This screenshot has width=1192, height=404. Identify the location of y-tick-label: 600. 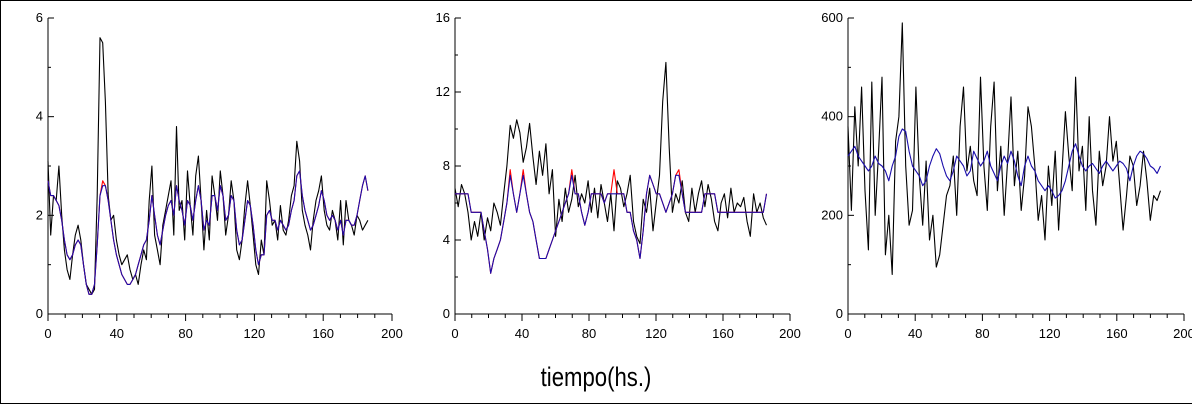
(832, 17).